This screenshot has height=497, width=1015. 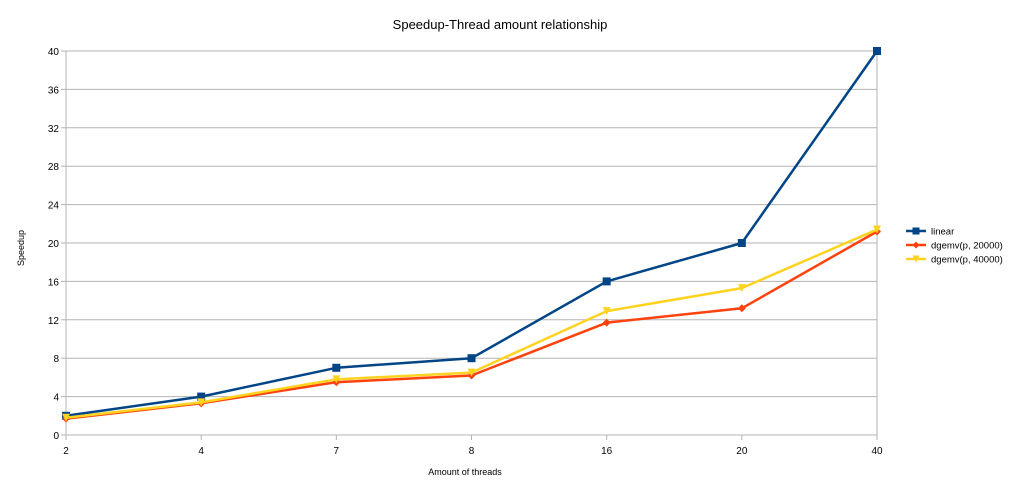 I want to click on x-tick-label: 7, so click(x=337, y=451).